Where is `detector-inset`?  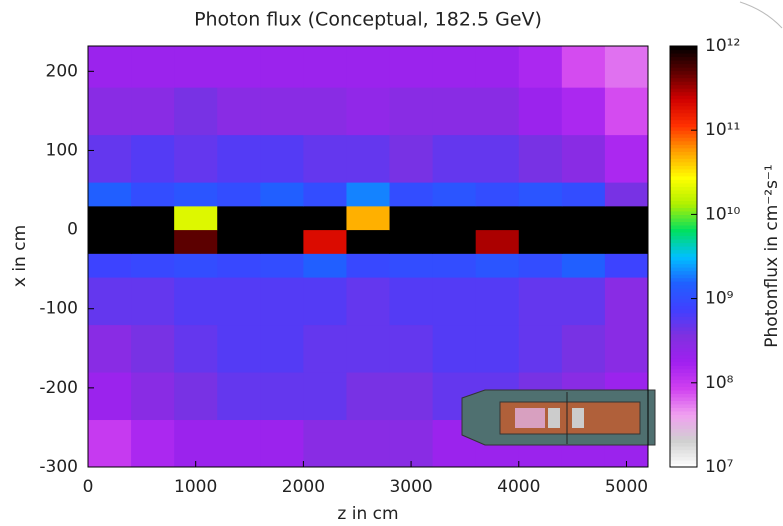 detector-inset is located at coordinates (558, 417).